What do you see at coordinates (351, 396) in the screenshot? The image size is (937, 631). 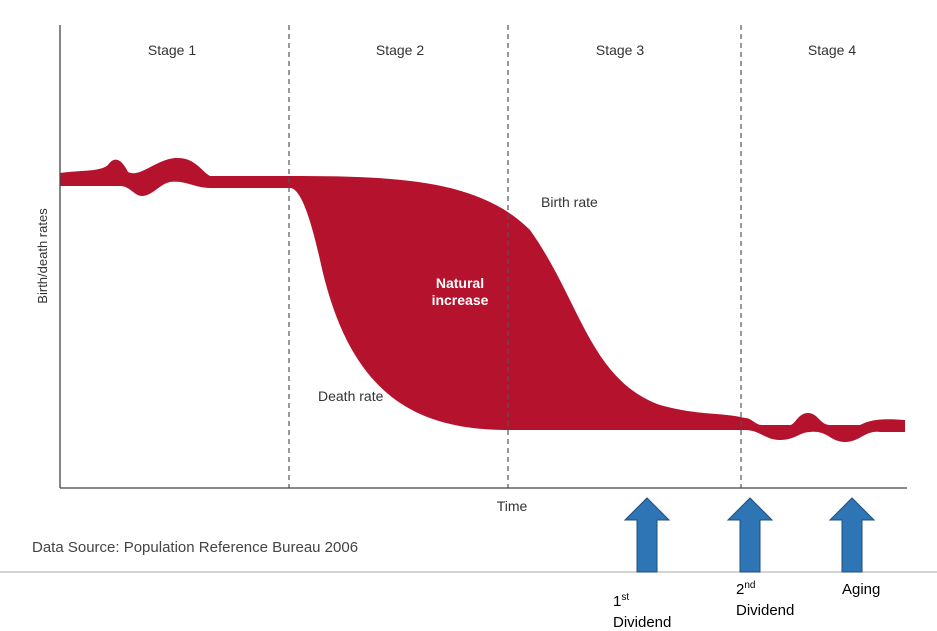 I see `death-rate-label: Death rate` at bounding box center [351, 396].